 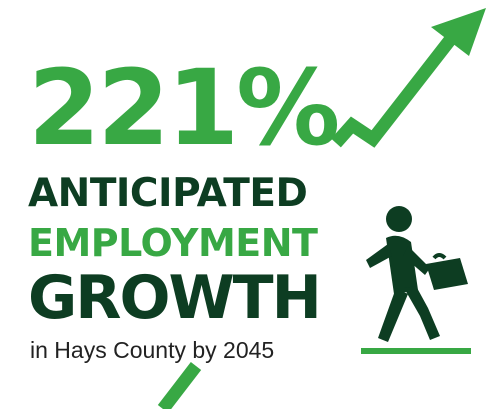 I want to click on walking-person-with-briefcase-icon, so click(x=416, y=280).